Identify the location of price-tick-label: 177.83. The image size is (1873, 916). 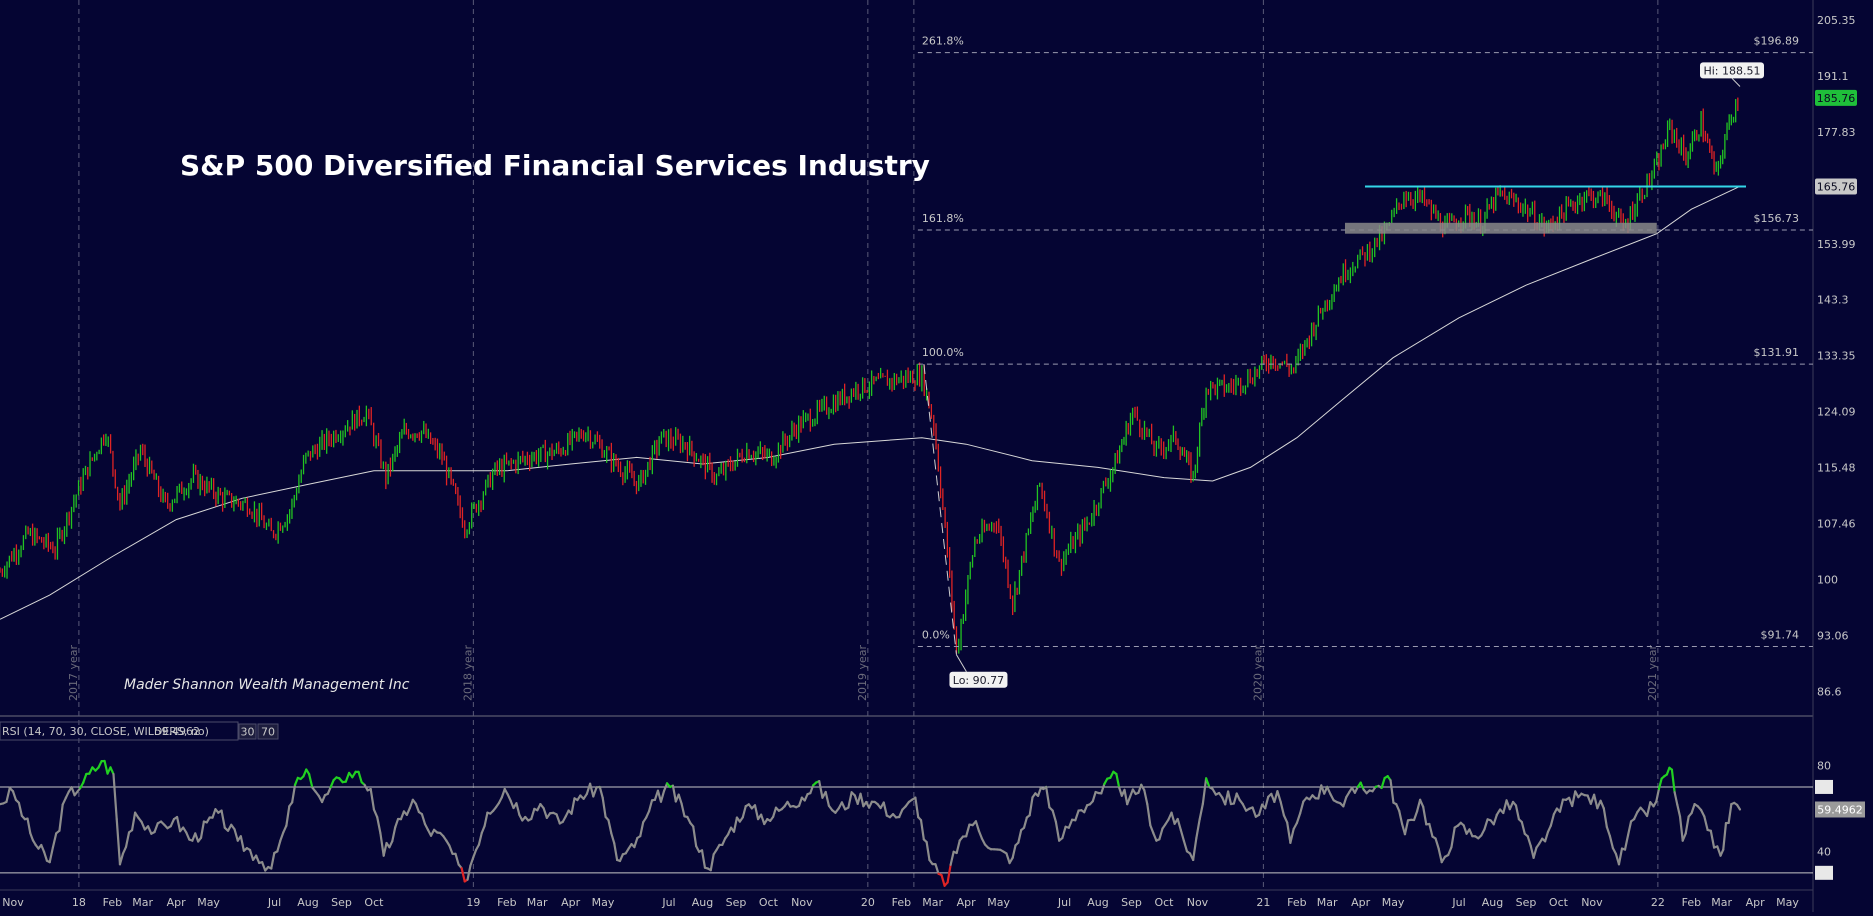
(1836, 132).